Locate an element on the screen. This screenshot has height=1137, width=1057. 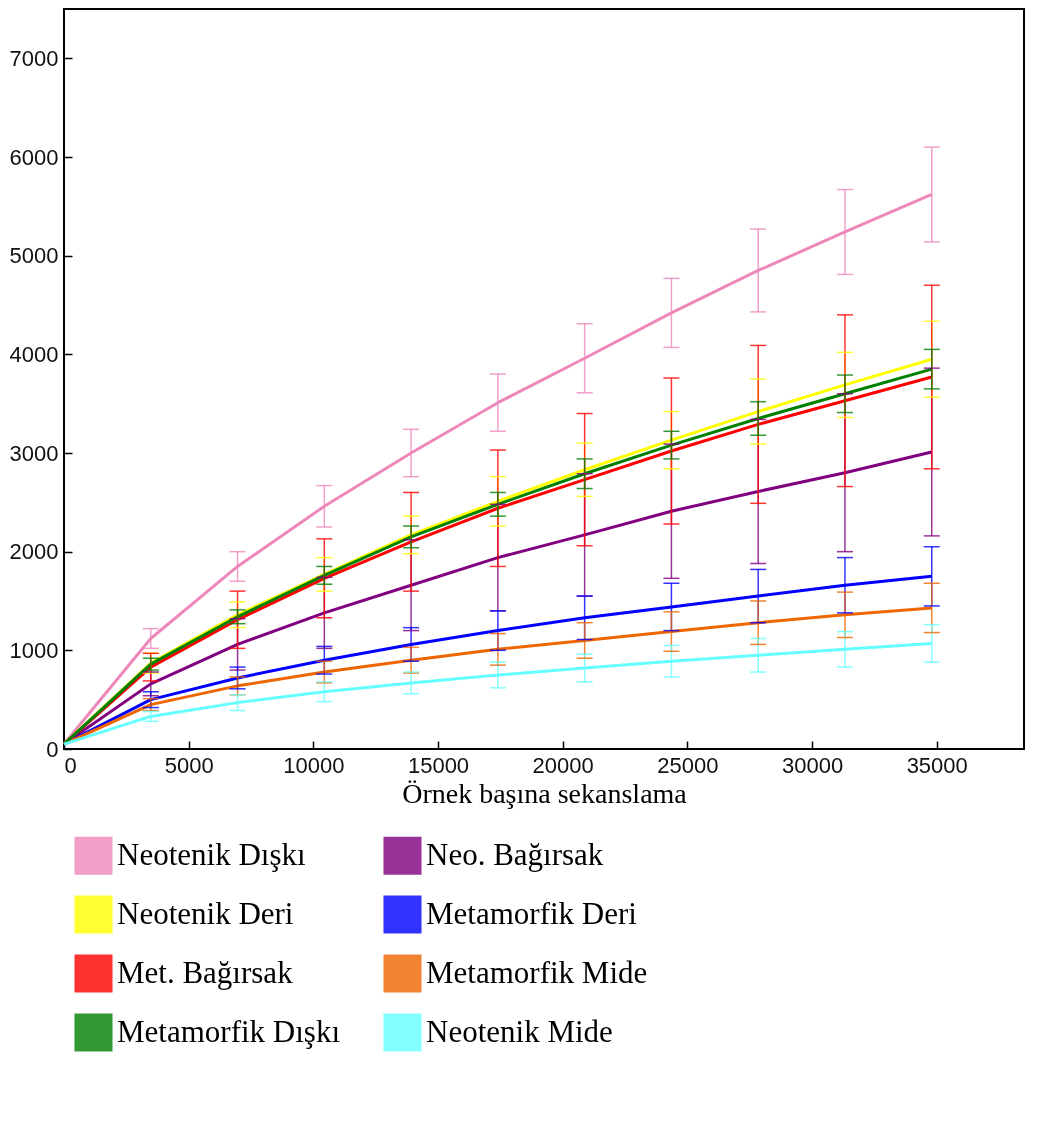
y-tick-label: 2000 is located at coordinates (34, 552).